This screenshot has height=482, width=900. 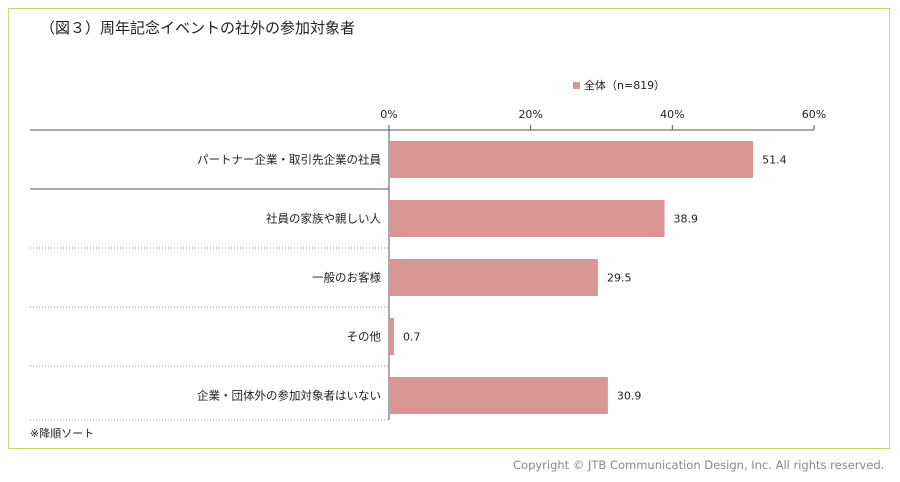 I want to click on category-label: 一般のお客様, so click(x=346, y=278).